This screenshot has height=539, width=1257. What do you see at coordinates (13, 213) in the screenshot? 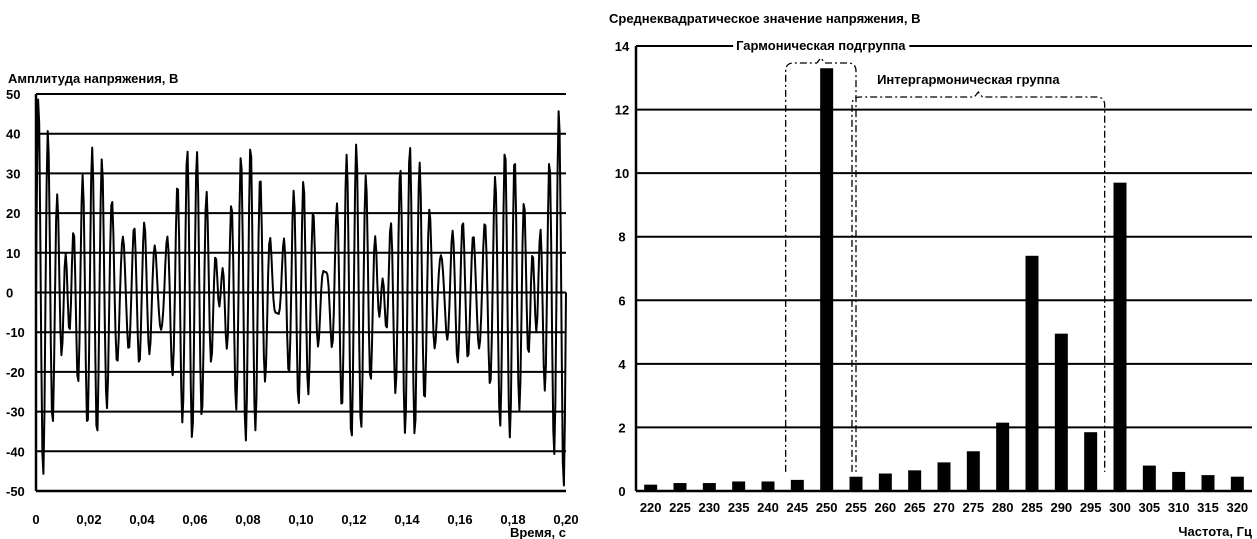
I see `left-y-tick-label: 20` at bounding box center [13, 213].